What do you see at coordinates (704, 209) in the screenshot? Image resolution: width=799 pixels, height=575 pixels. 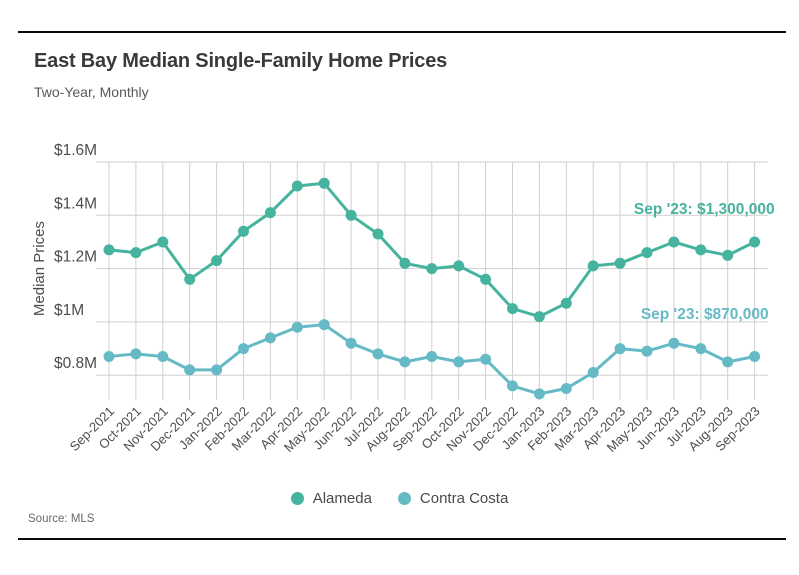 I see `annotation-alameda: Sep '23: $1,300,000` at bounding box center [704, 209].